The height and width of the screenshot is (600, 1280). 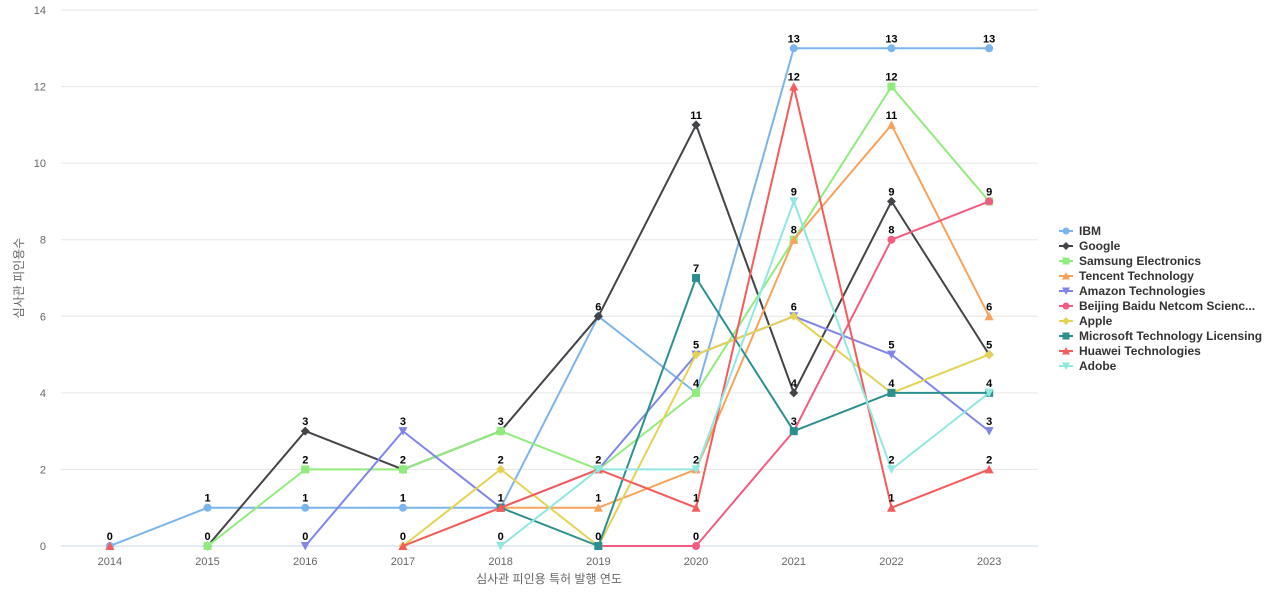 I want to click on y-tick-label: 4, so click(x=43, y=394).